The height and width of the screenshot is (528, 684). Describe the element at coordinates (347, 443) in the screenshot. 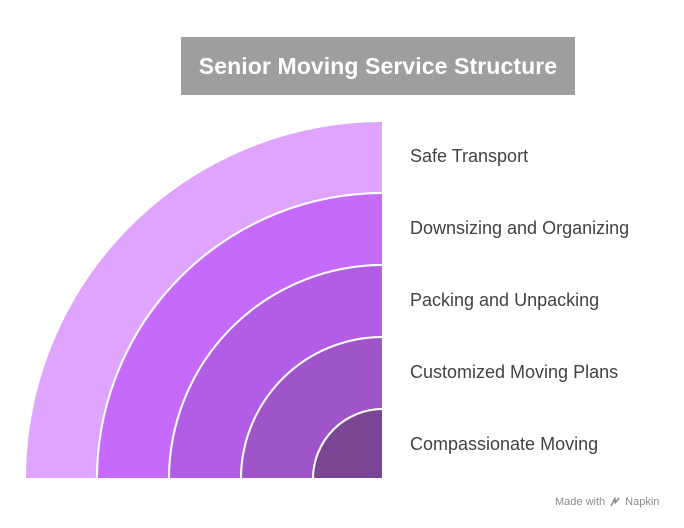

I see `layer-ring-compassionate-moving` at that location.